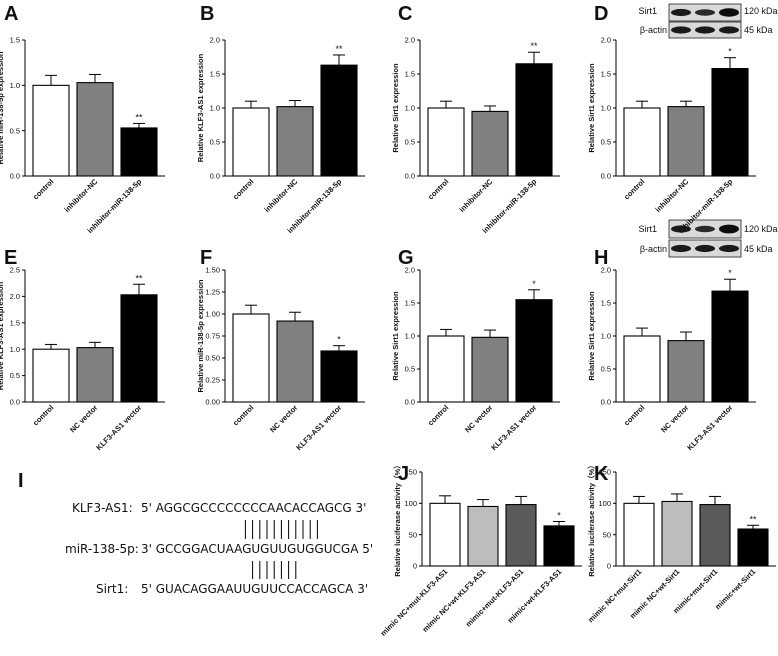 The height and width of the screenshot is (656, 778). I want to click on y-tick-label: 150, so click(410, 472).